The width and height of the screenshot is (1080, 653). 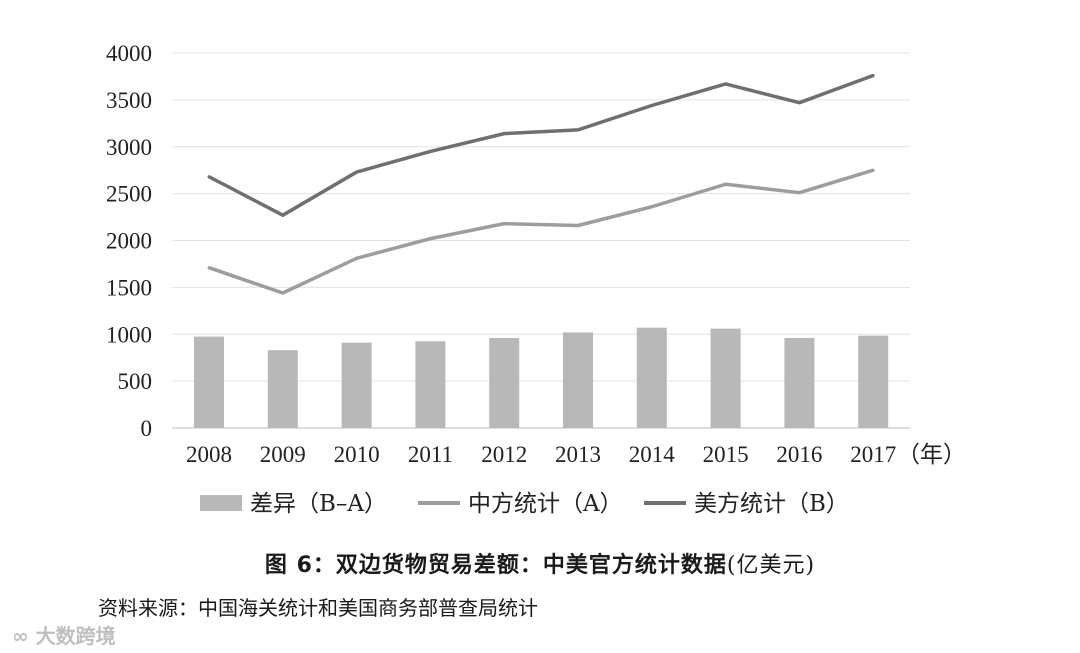 What do you see at coordinates (578, 454) in the screenshot?
I see `x-tick-label: 2013` at bounding box center [578, 454].